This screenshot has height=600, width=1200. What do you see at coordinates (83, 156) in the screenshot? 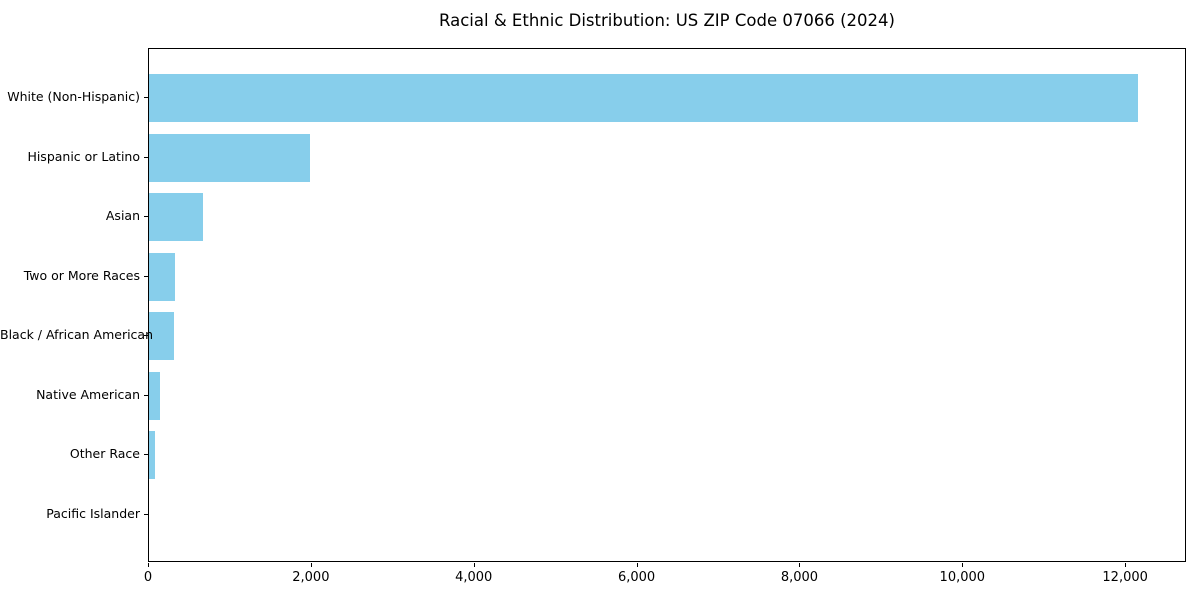
I see `y-axis-label-2: Hispanic or Latino` at bounding box center [83, 156].